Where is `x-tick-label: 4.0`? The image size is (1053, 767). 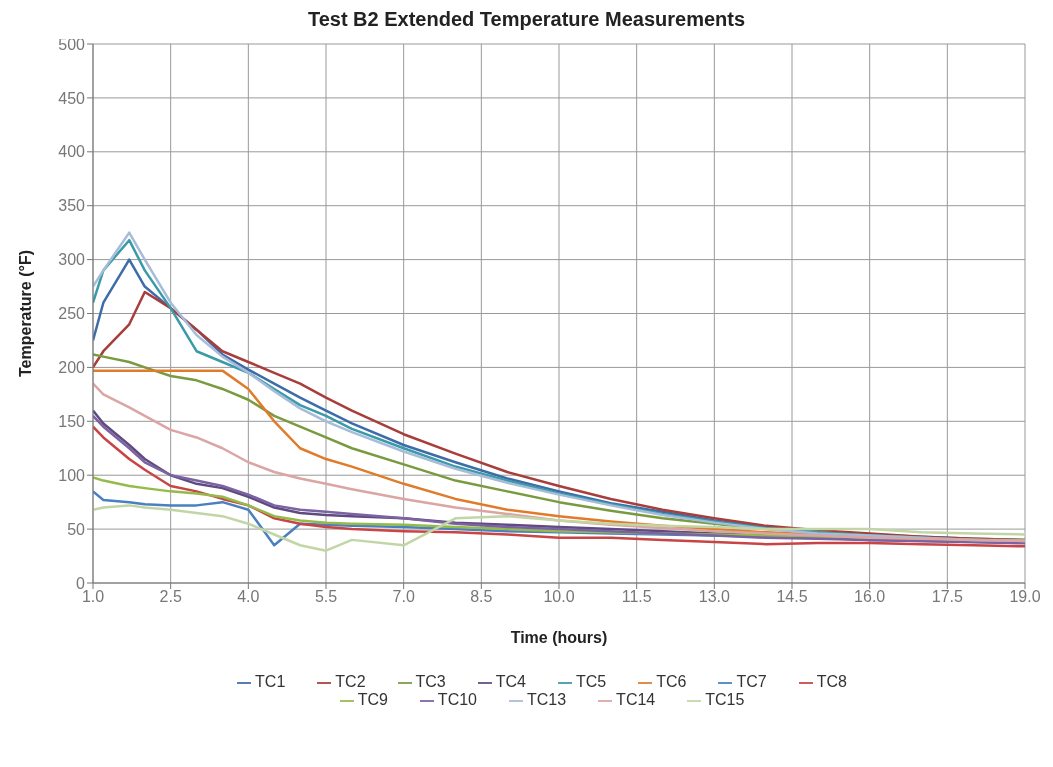
x-tick-label: 4.0 is located at coordinates (248, 597).